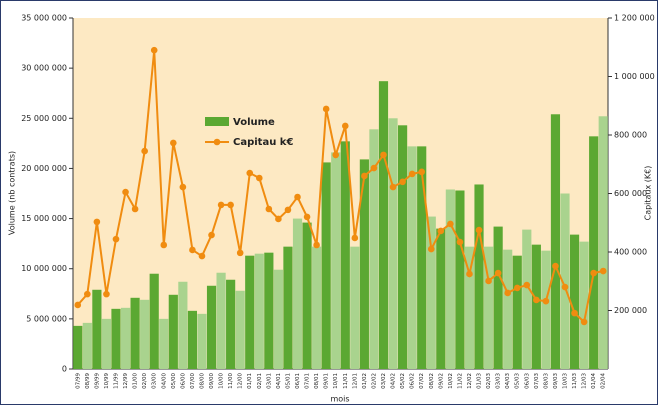 Image resolution: width=658 pixels, height=405 pixels. Describe the element at coordinates (556, 381) in the screenshot. I see `x-tick-label: 09/03` at that location.